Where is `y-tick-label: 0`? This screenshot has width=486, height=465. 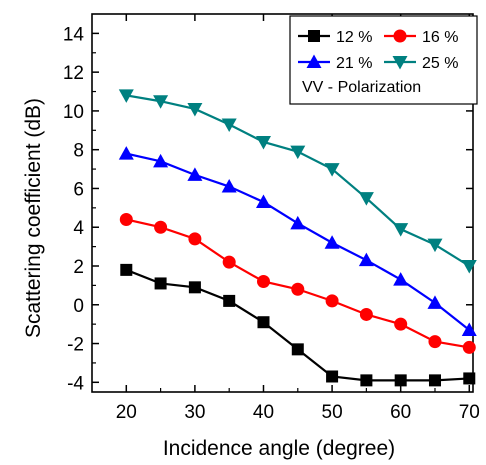 y-tick-label: 0 is located at coordinates (78, 306).